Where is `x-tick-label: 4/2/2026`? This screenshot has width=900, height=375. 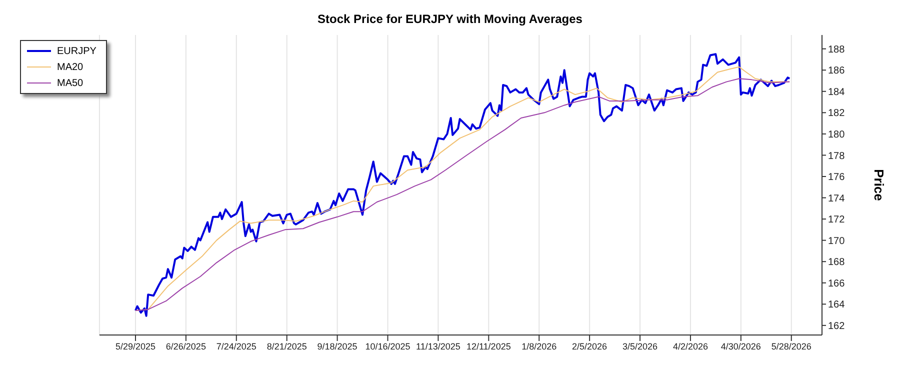 x-tick-label: 4/2/2026 is located at coordinates (690, 346).